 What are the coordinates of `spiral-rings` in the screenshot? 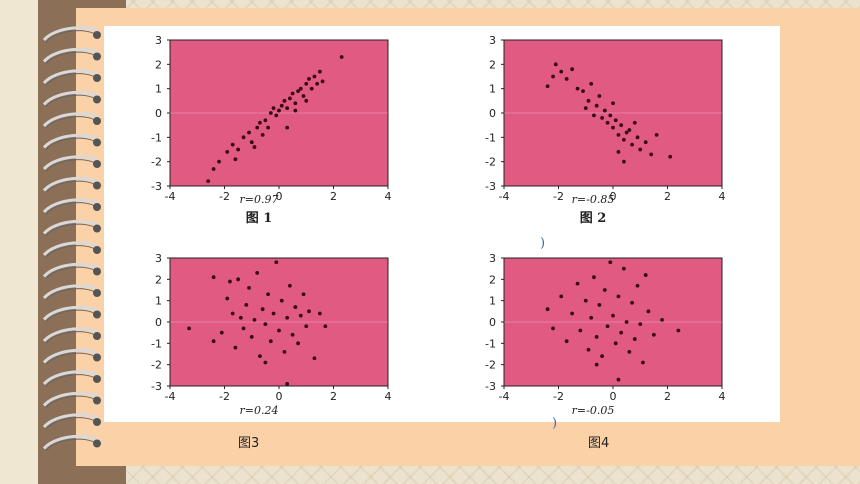 It's located at (71, 238).